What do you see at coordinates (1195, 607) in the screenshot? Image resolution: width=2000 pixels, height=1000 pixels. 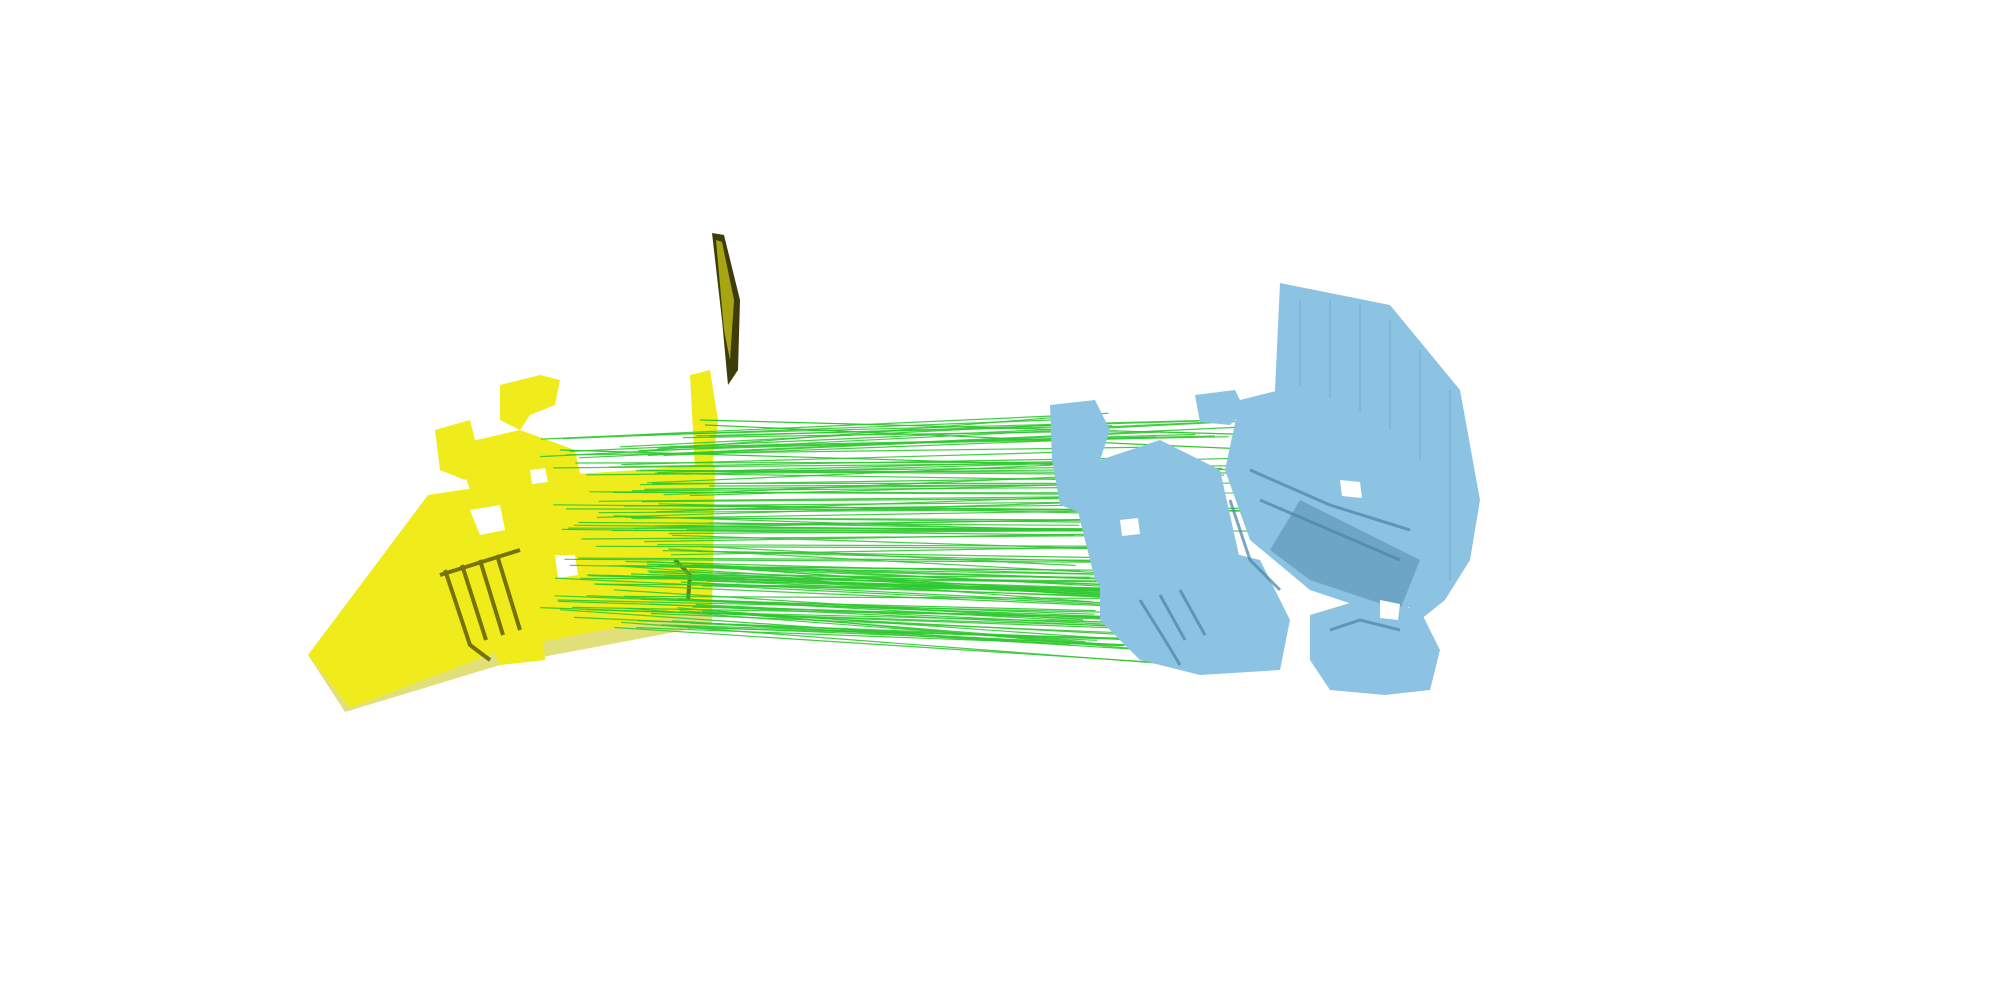 I see `target-chairs` at bounding box center [1195, 607].